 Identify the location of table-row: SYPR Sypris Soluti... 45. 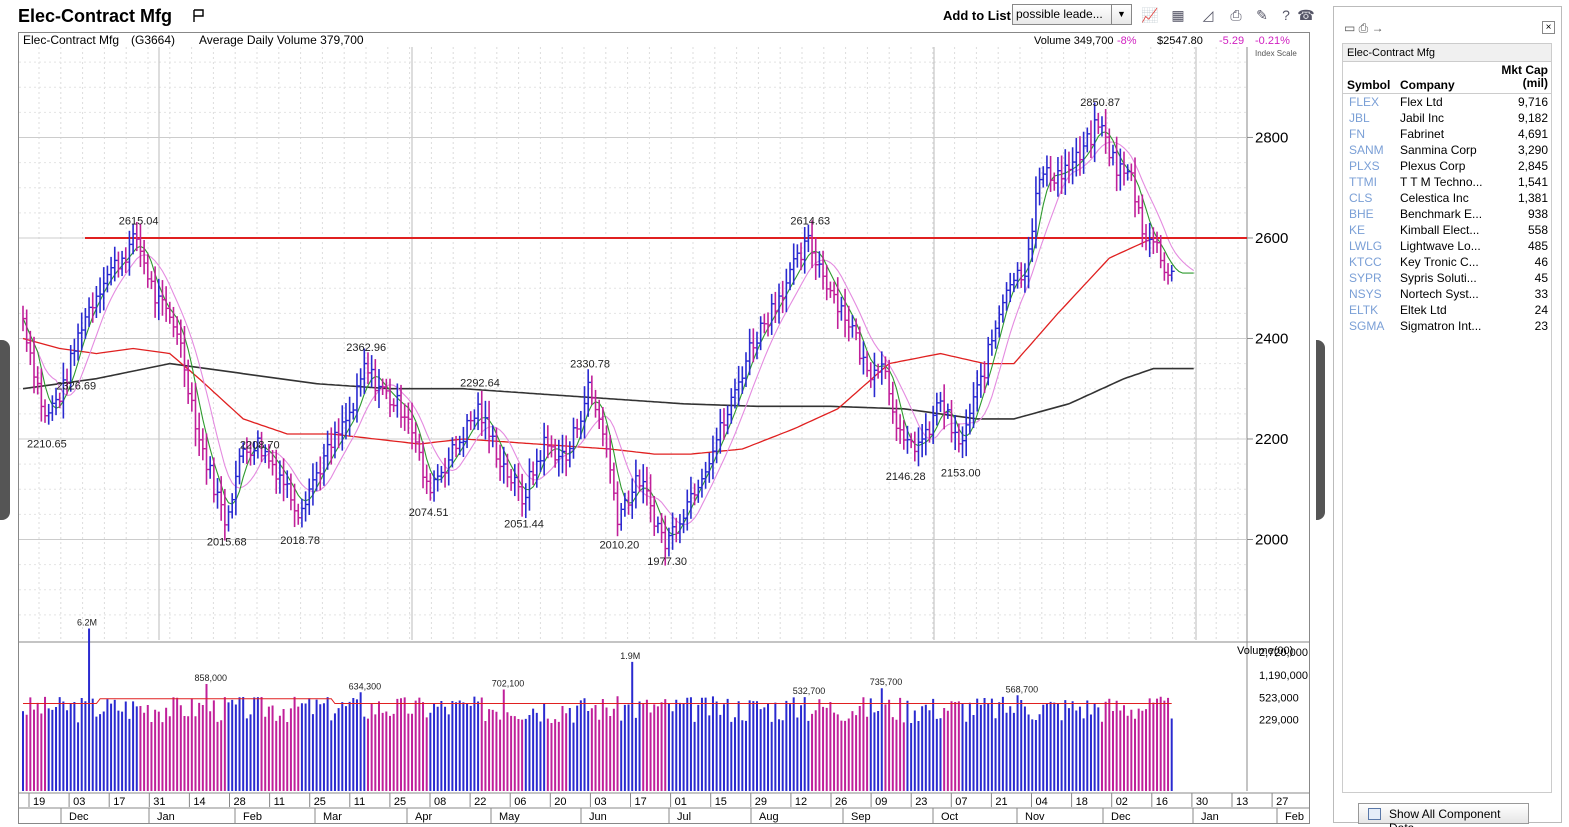
(1447, 278).